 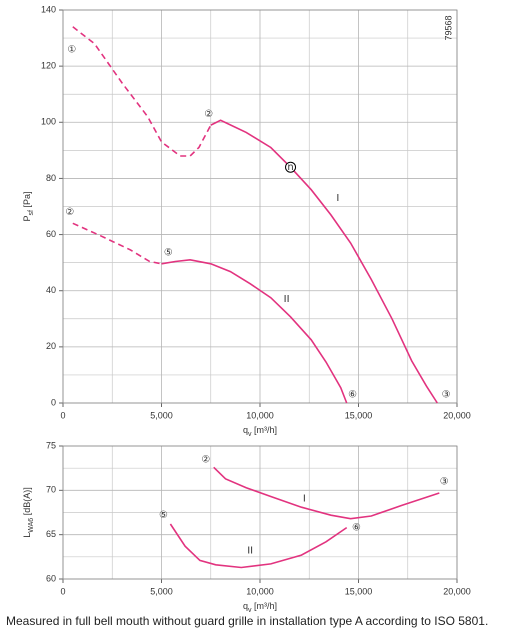 I want to click on label-unit: [dB(A)], so click(x=27, y=502).